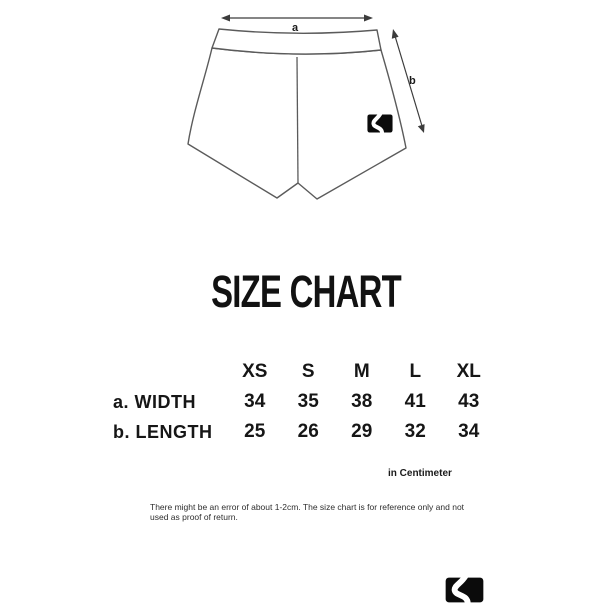  I want to click on table-cell-length-m: 29, so click(362, 431).